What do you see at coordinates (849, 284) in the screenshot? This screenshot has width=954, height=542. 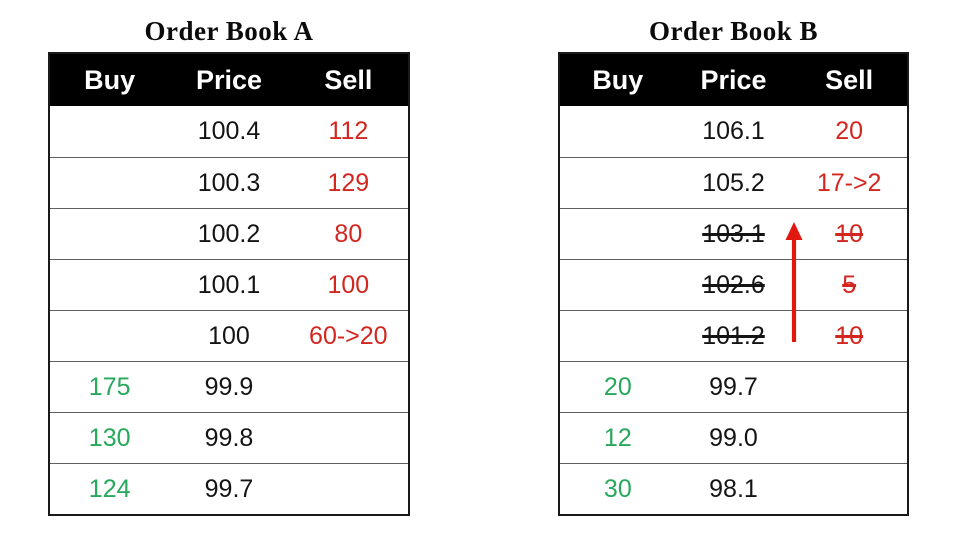 I see `sell-cell: 5` at bounding box center [849, 284].